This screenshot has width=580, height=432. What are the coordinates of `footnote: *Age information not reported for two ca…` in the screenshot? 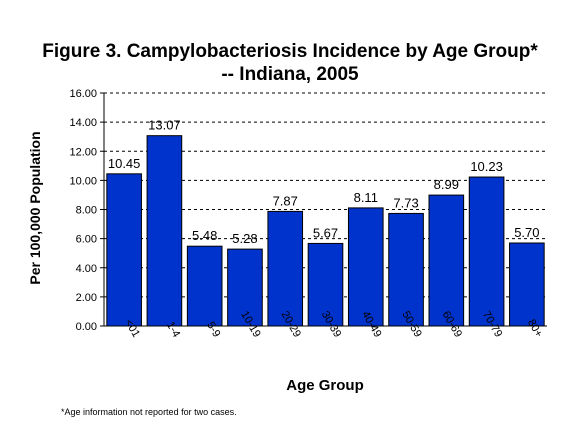 It's located at (149, 412).